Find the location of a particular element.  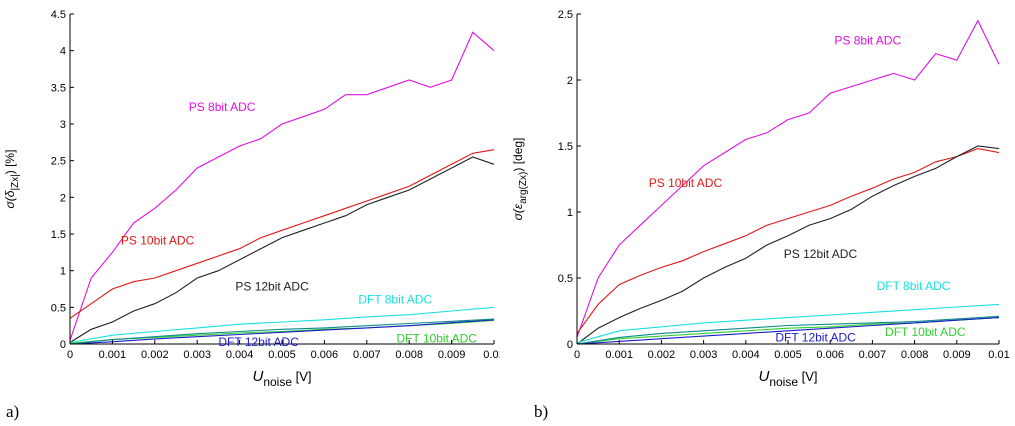

y-tick-label: 3.5 is located at coordinates (58, 88).